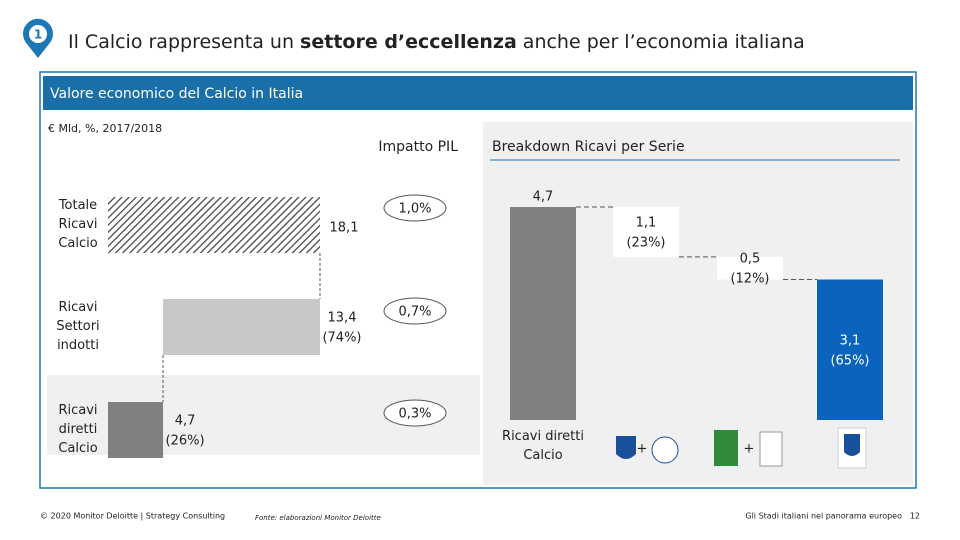  What do you see at coordinates (850, 340) in the screenshot?
I see `value-label: 3,1` at bounding box center [850, 340].